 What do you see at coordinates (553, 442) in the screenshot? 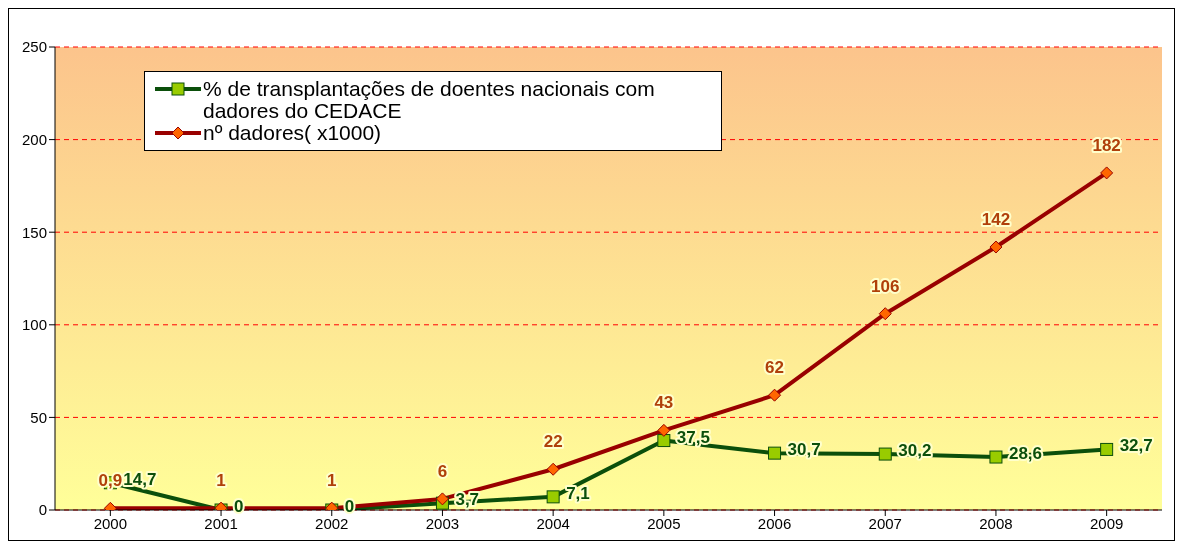
I see `data-label: 22` at bounding box center [553, 442].